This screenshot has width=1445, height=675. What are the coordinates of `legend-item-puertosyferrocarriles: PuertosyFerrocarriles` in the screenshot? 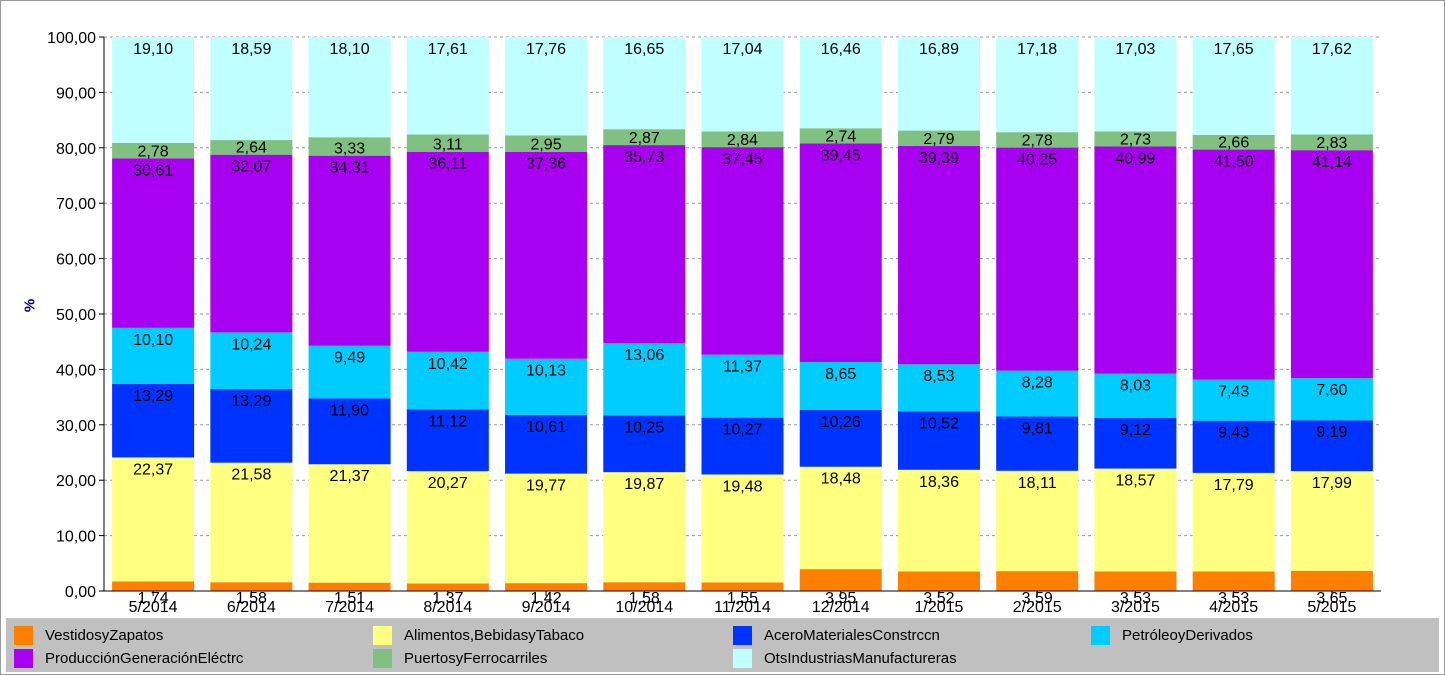 It's located at (460, 658).